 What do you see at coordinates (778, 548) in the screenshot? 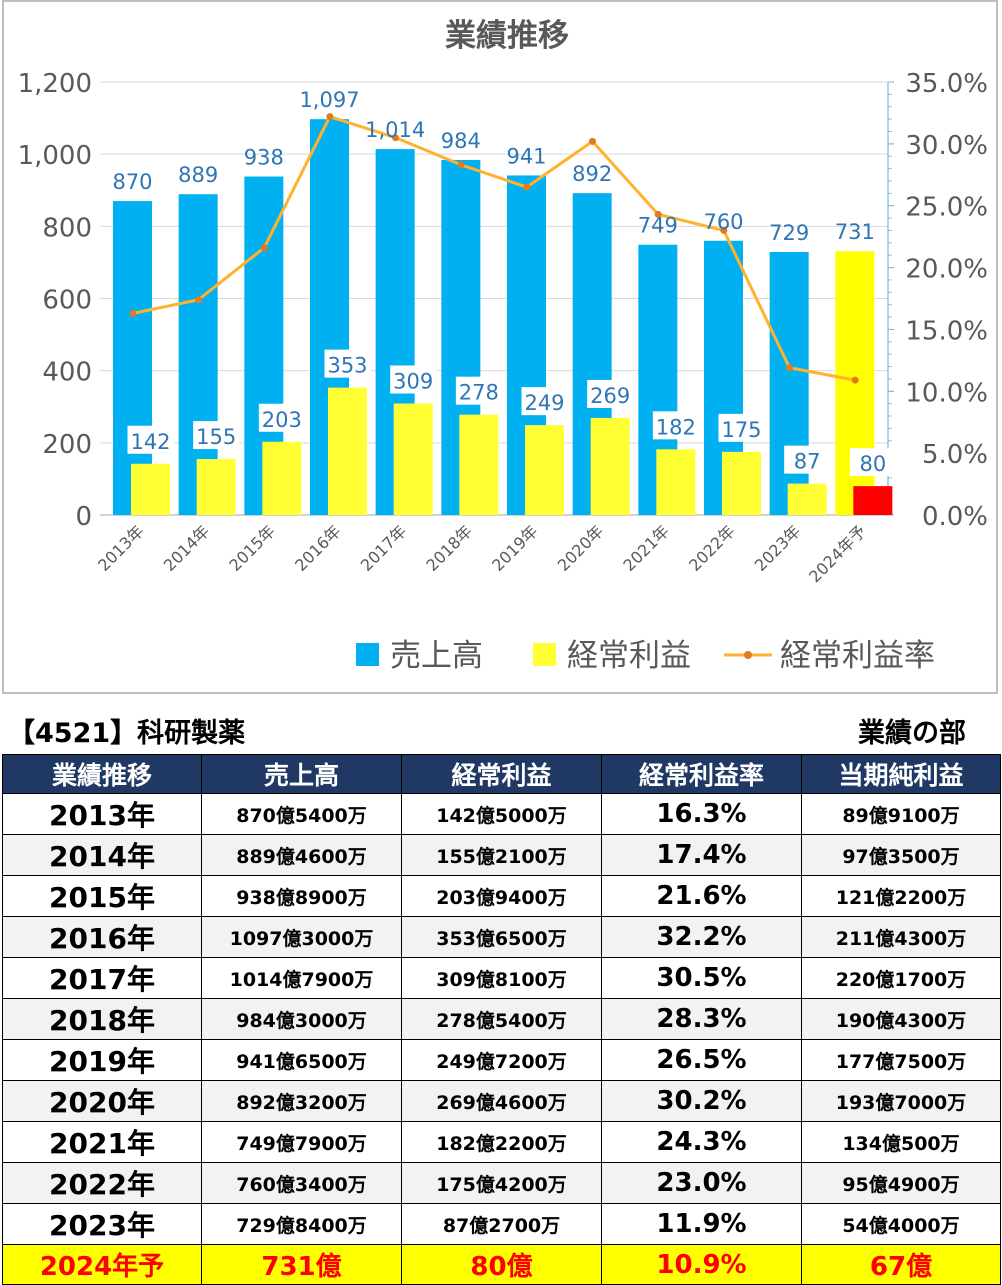
I see `x-tick-label: 2023年` at bounding box center [778, 548].